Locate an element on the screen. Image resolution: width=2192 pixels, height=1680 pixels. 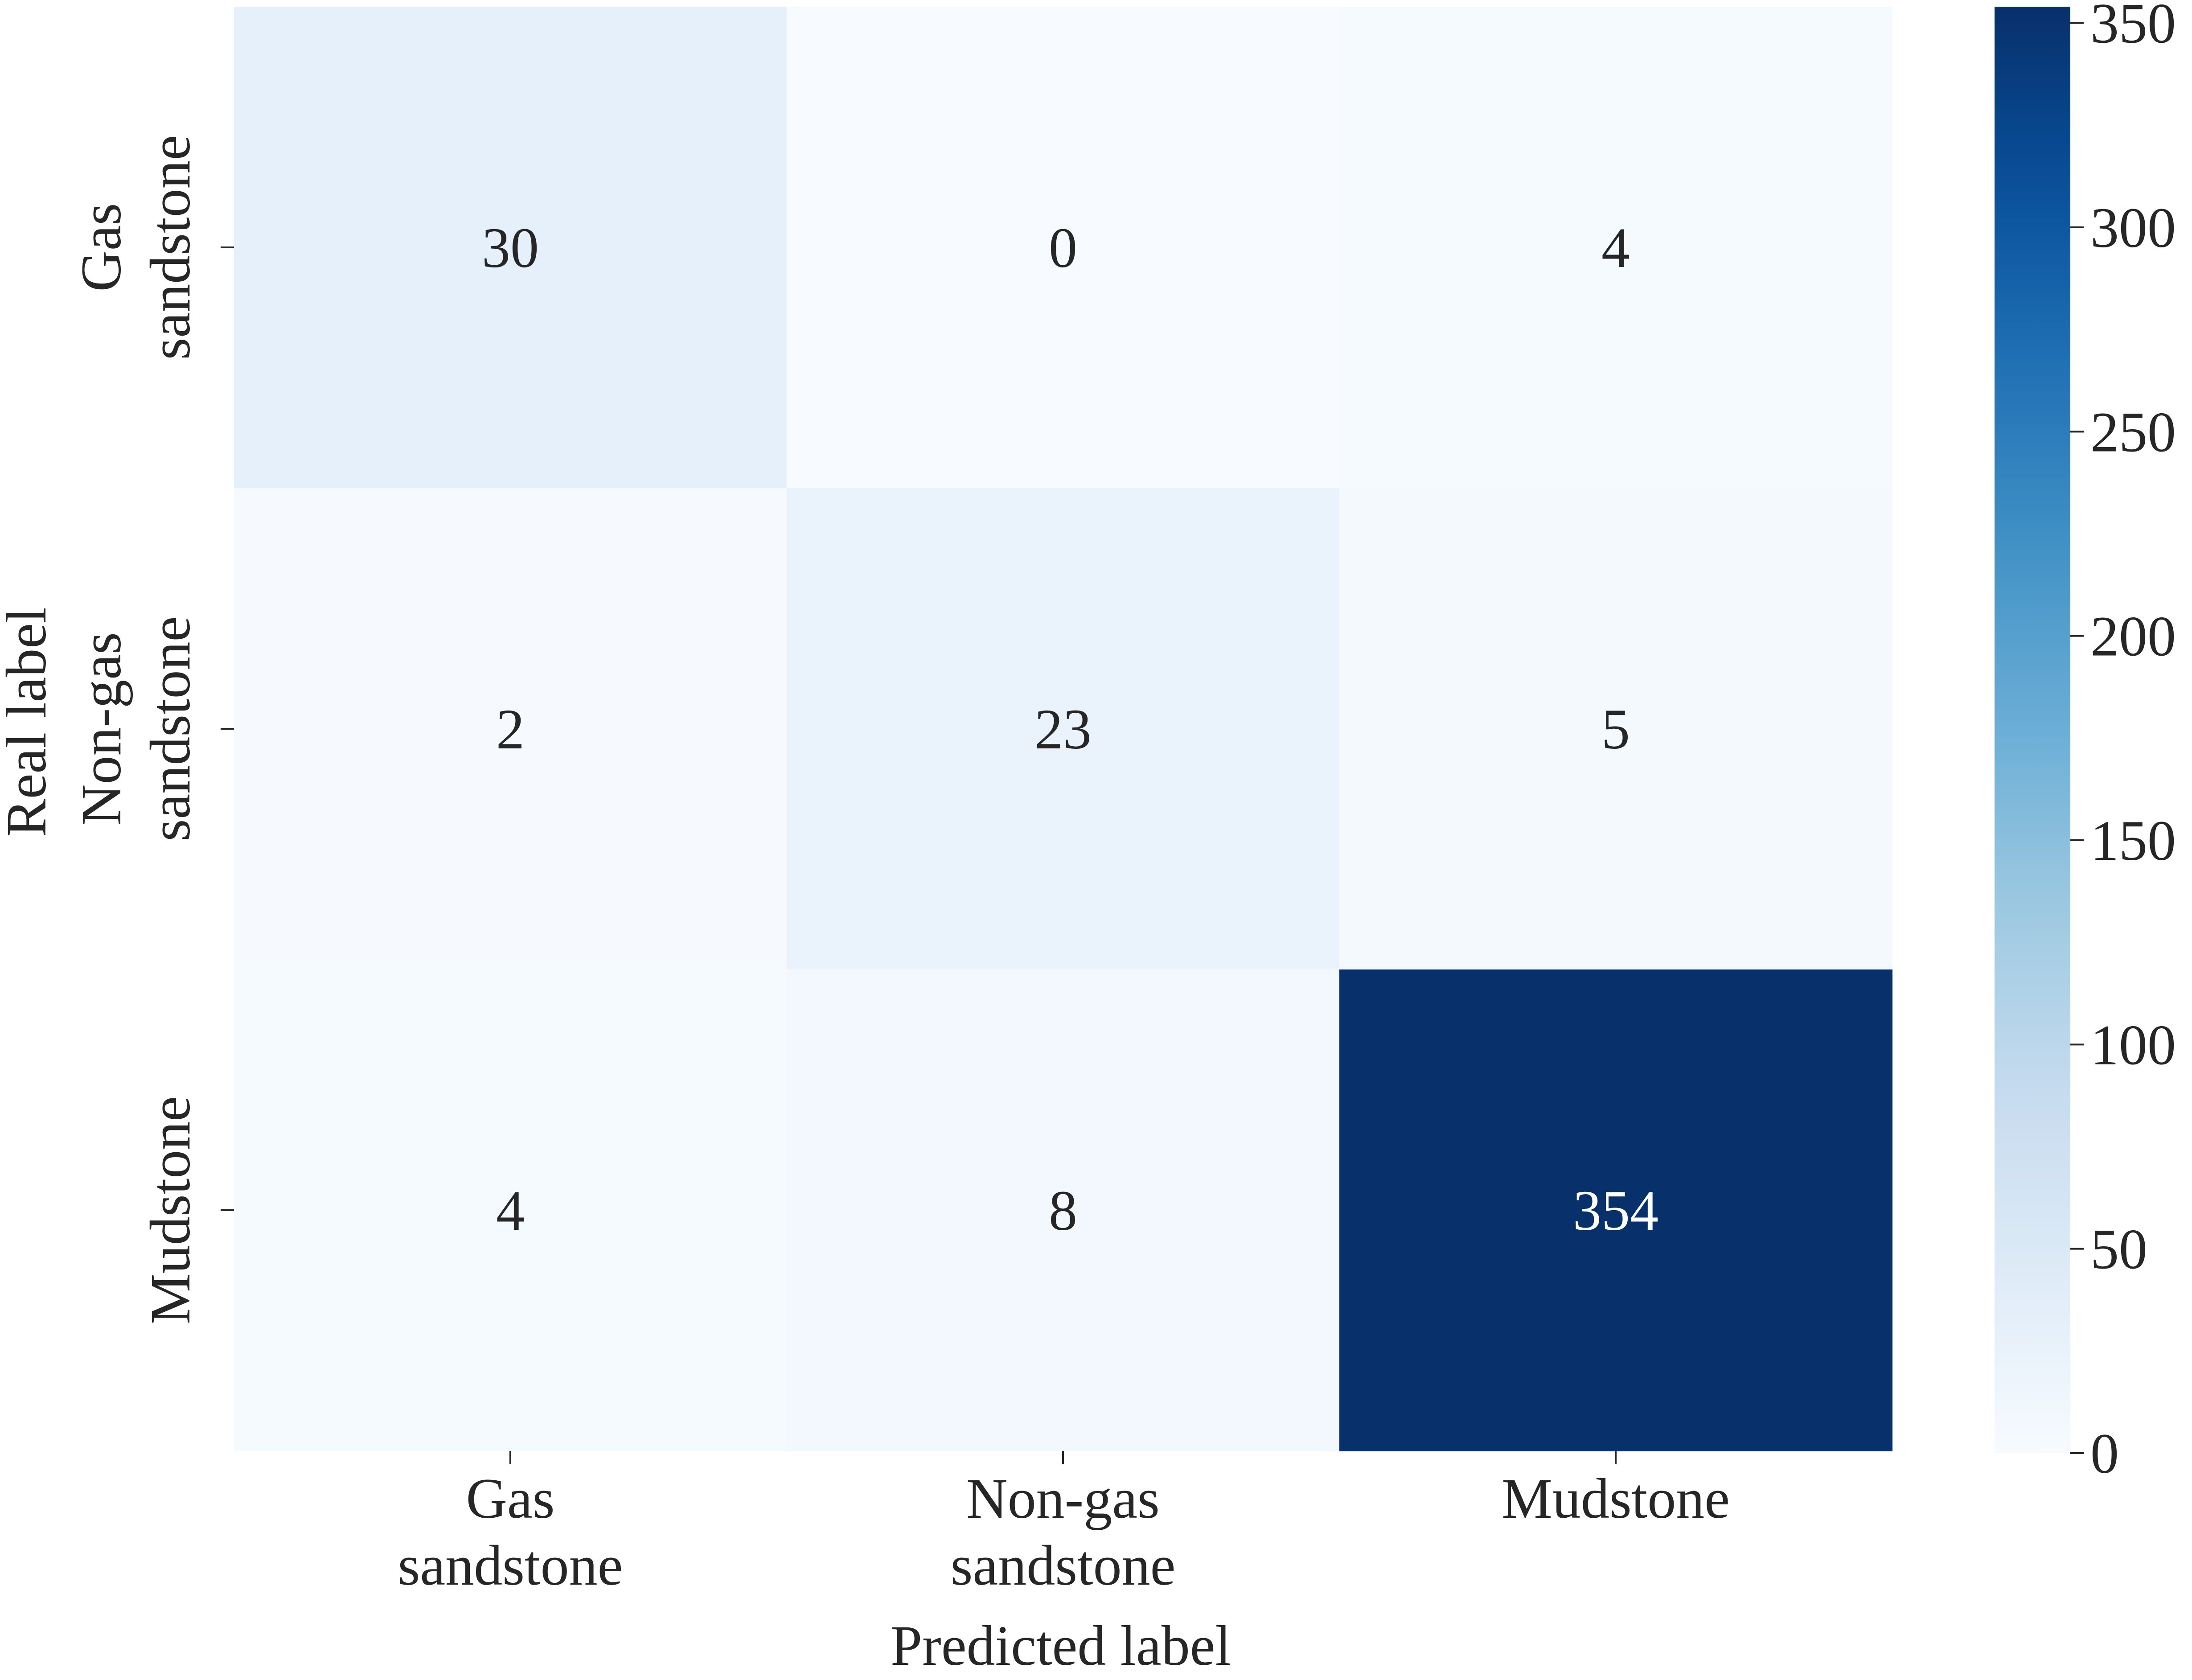
colorbar-tick-label: 350 is located at coordinates (2133, 27).